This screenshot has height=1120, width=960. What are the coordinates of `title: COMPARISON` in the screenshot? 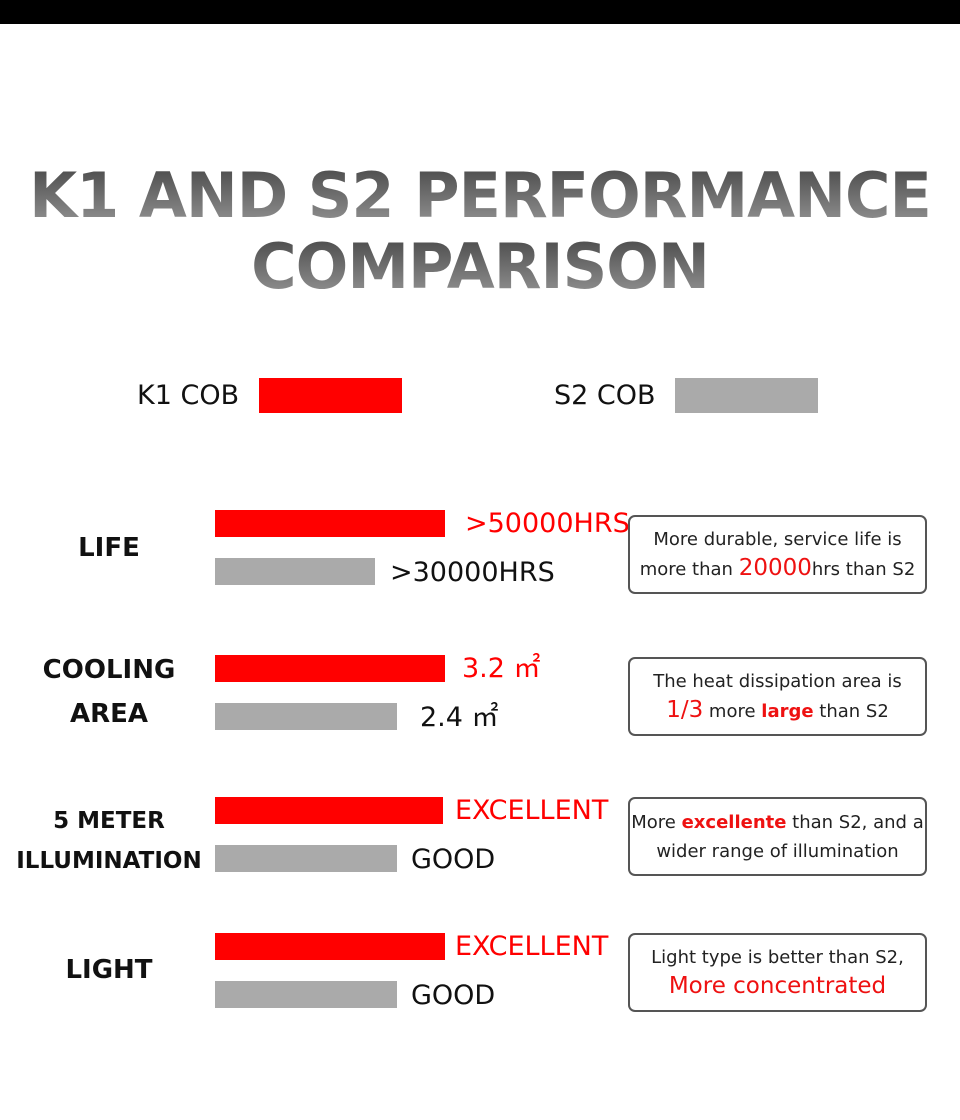 It's located at (480, 267).